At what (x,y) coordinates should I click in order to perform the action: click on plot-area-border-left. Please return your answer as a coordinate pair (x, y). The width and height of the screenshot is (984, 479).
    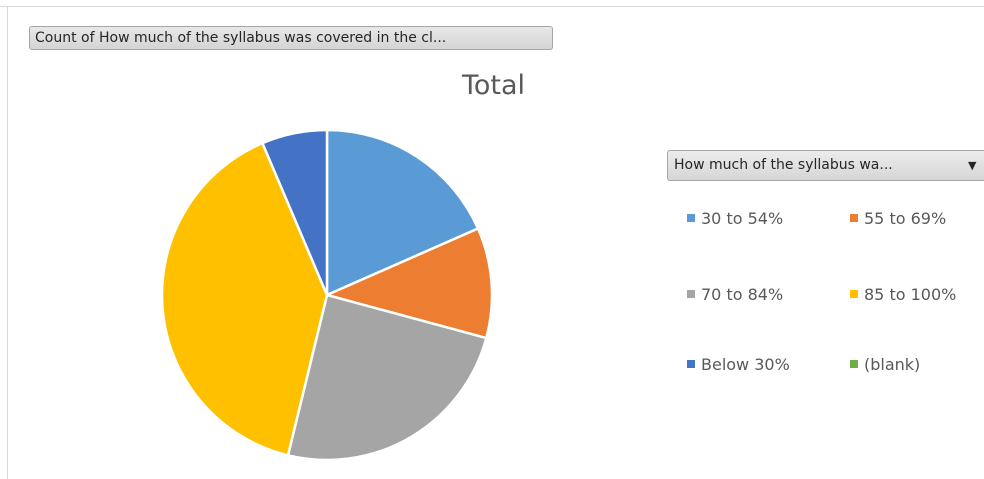
    Looking at the image, I should click on (7, 242).